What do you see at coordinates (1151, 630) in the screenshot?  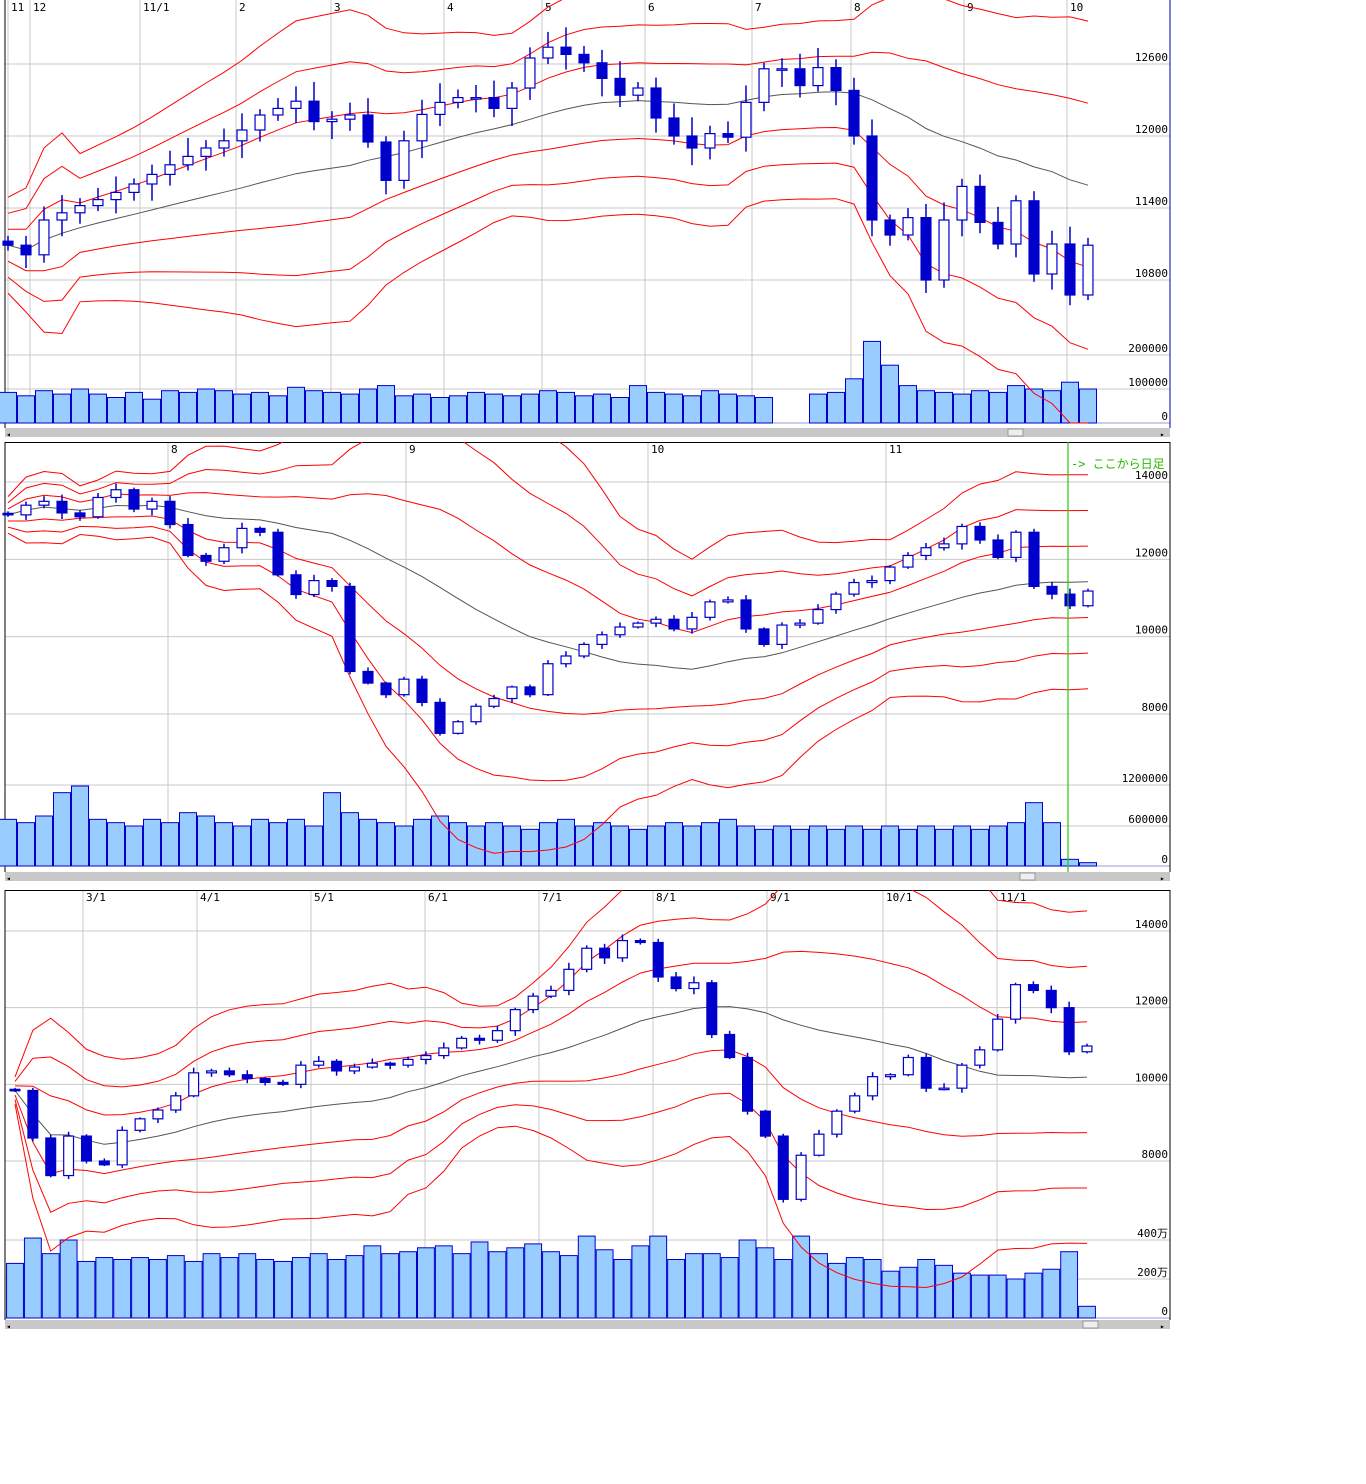 I see `y-tick-label: 10000` at bounding box center [1151, 630].